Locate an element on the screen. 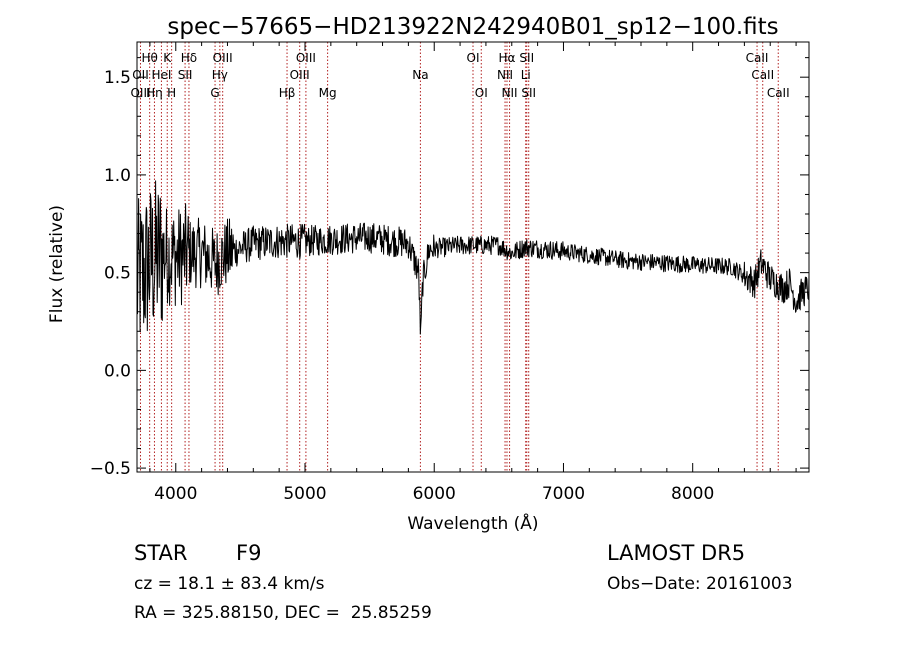  y-tick-label: 1.5 is located at coordinates (117, 78).